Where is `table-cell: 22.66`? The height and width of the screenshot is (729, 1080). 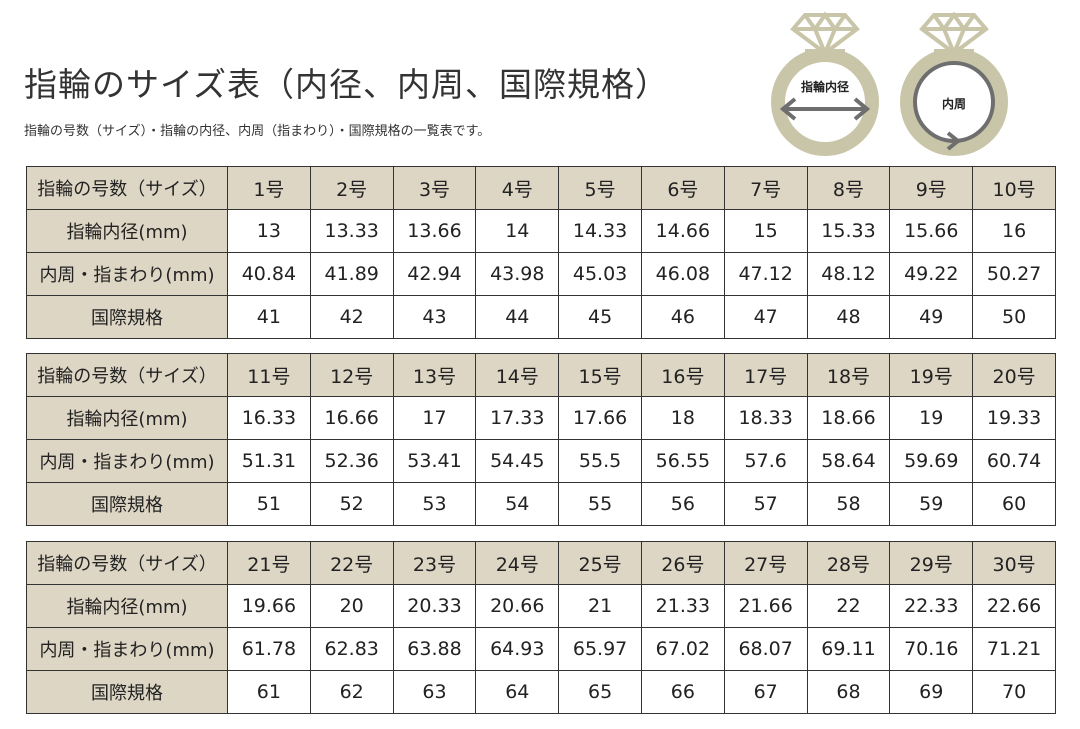
table-cell: 22.66 is located at coordinates (1014, 606).